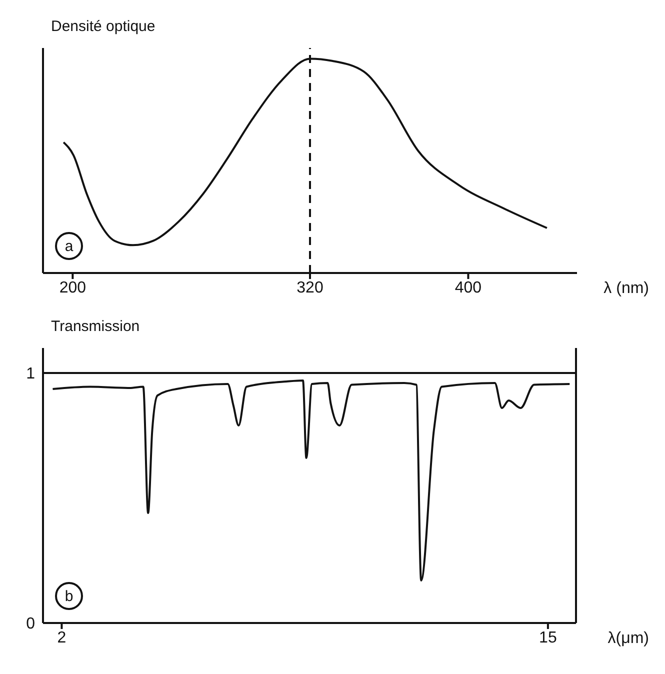  Describe the element at coordinates (103, 26) in the screenshot. I see `y-axis-title: Densité optique` at that location.